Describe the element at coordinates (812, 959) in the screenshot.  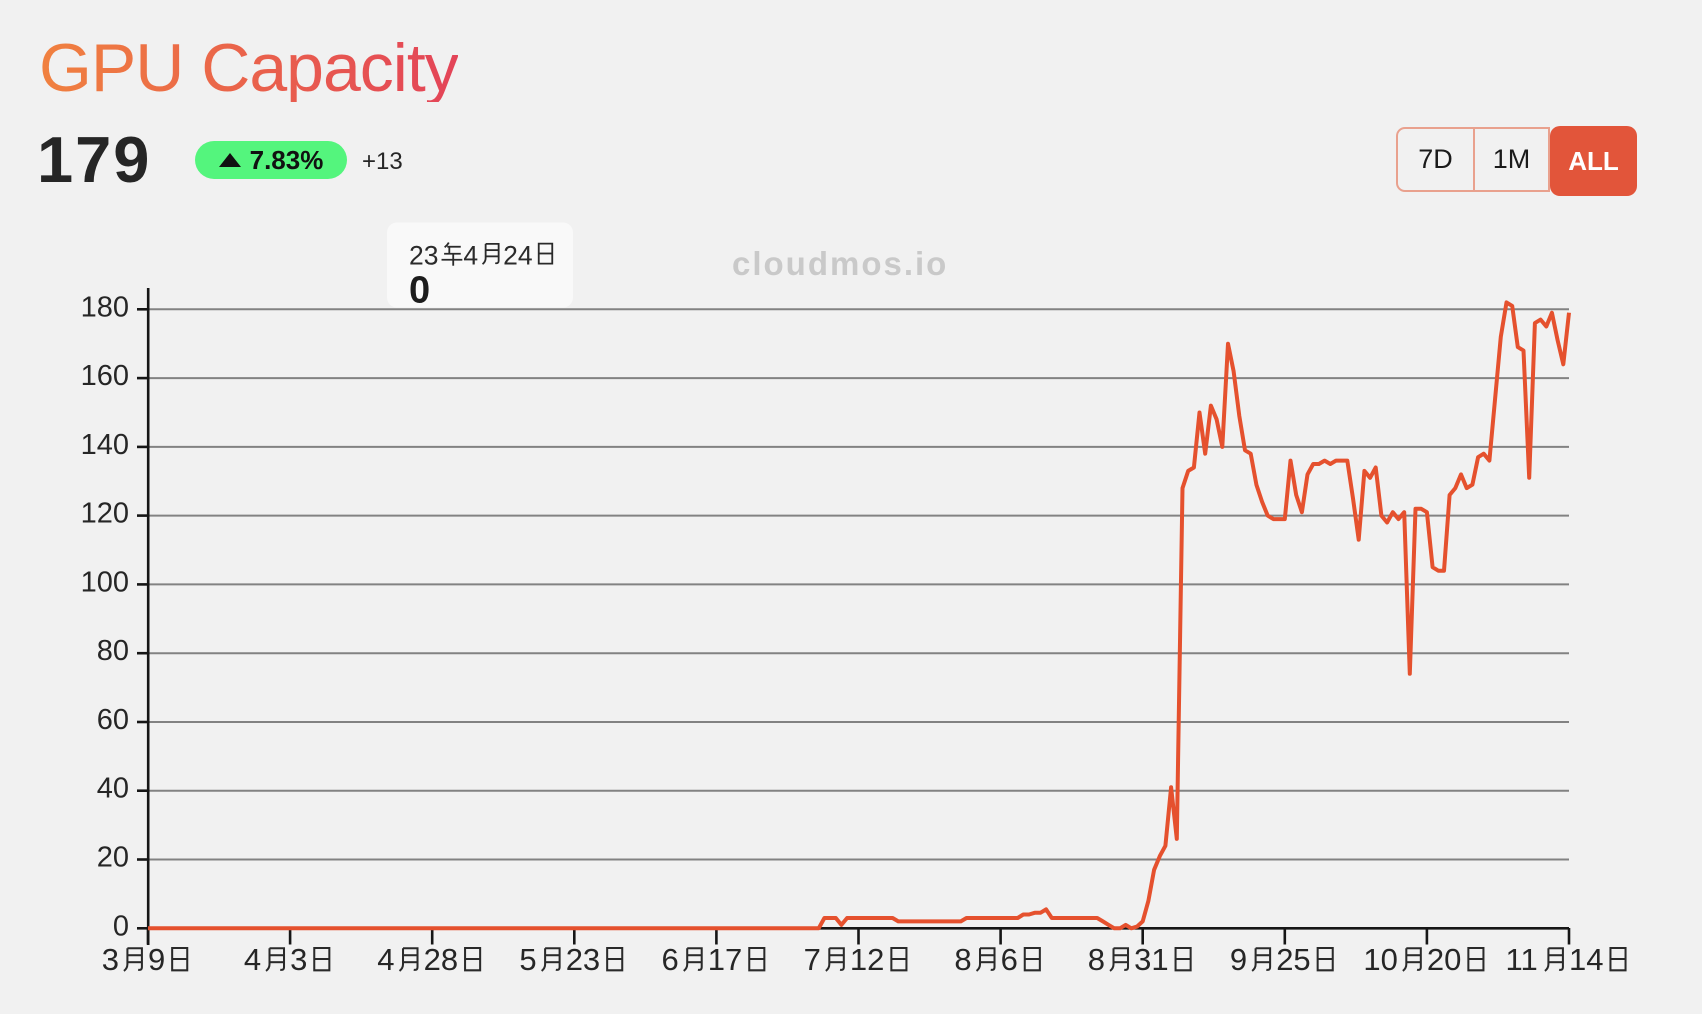
I see `svg-text: 7` at that location.